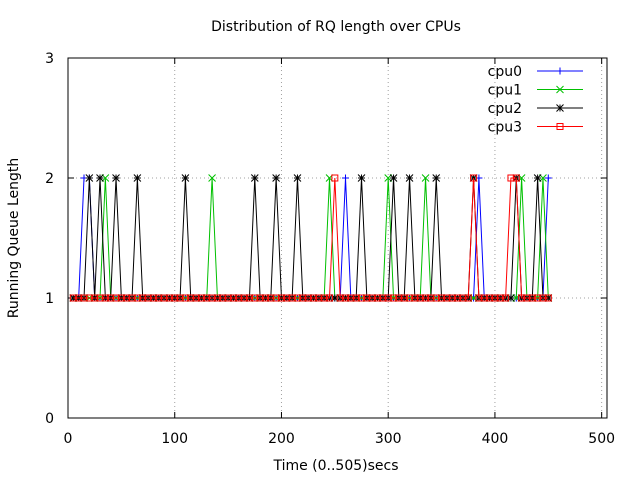 This screenshot has height=480, width=640. What do you see at coordinates (49, 419) in the screenshot?
I see `y-tick-label: 0` at bounding box center [49, 419].